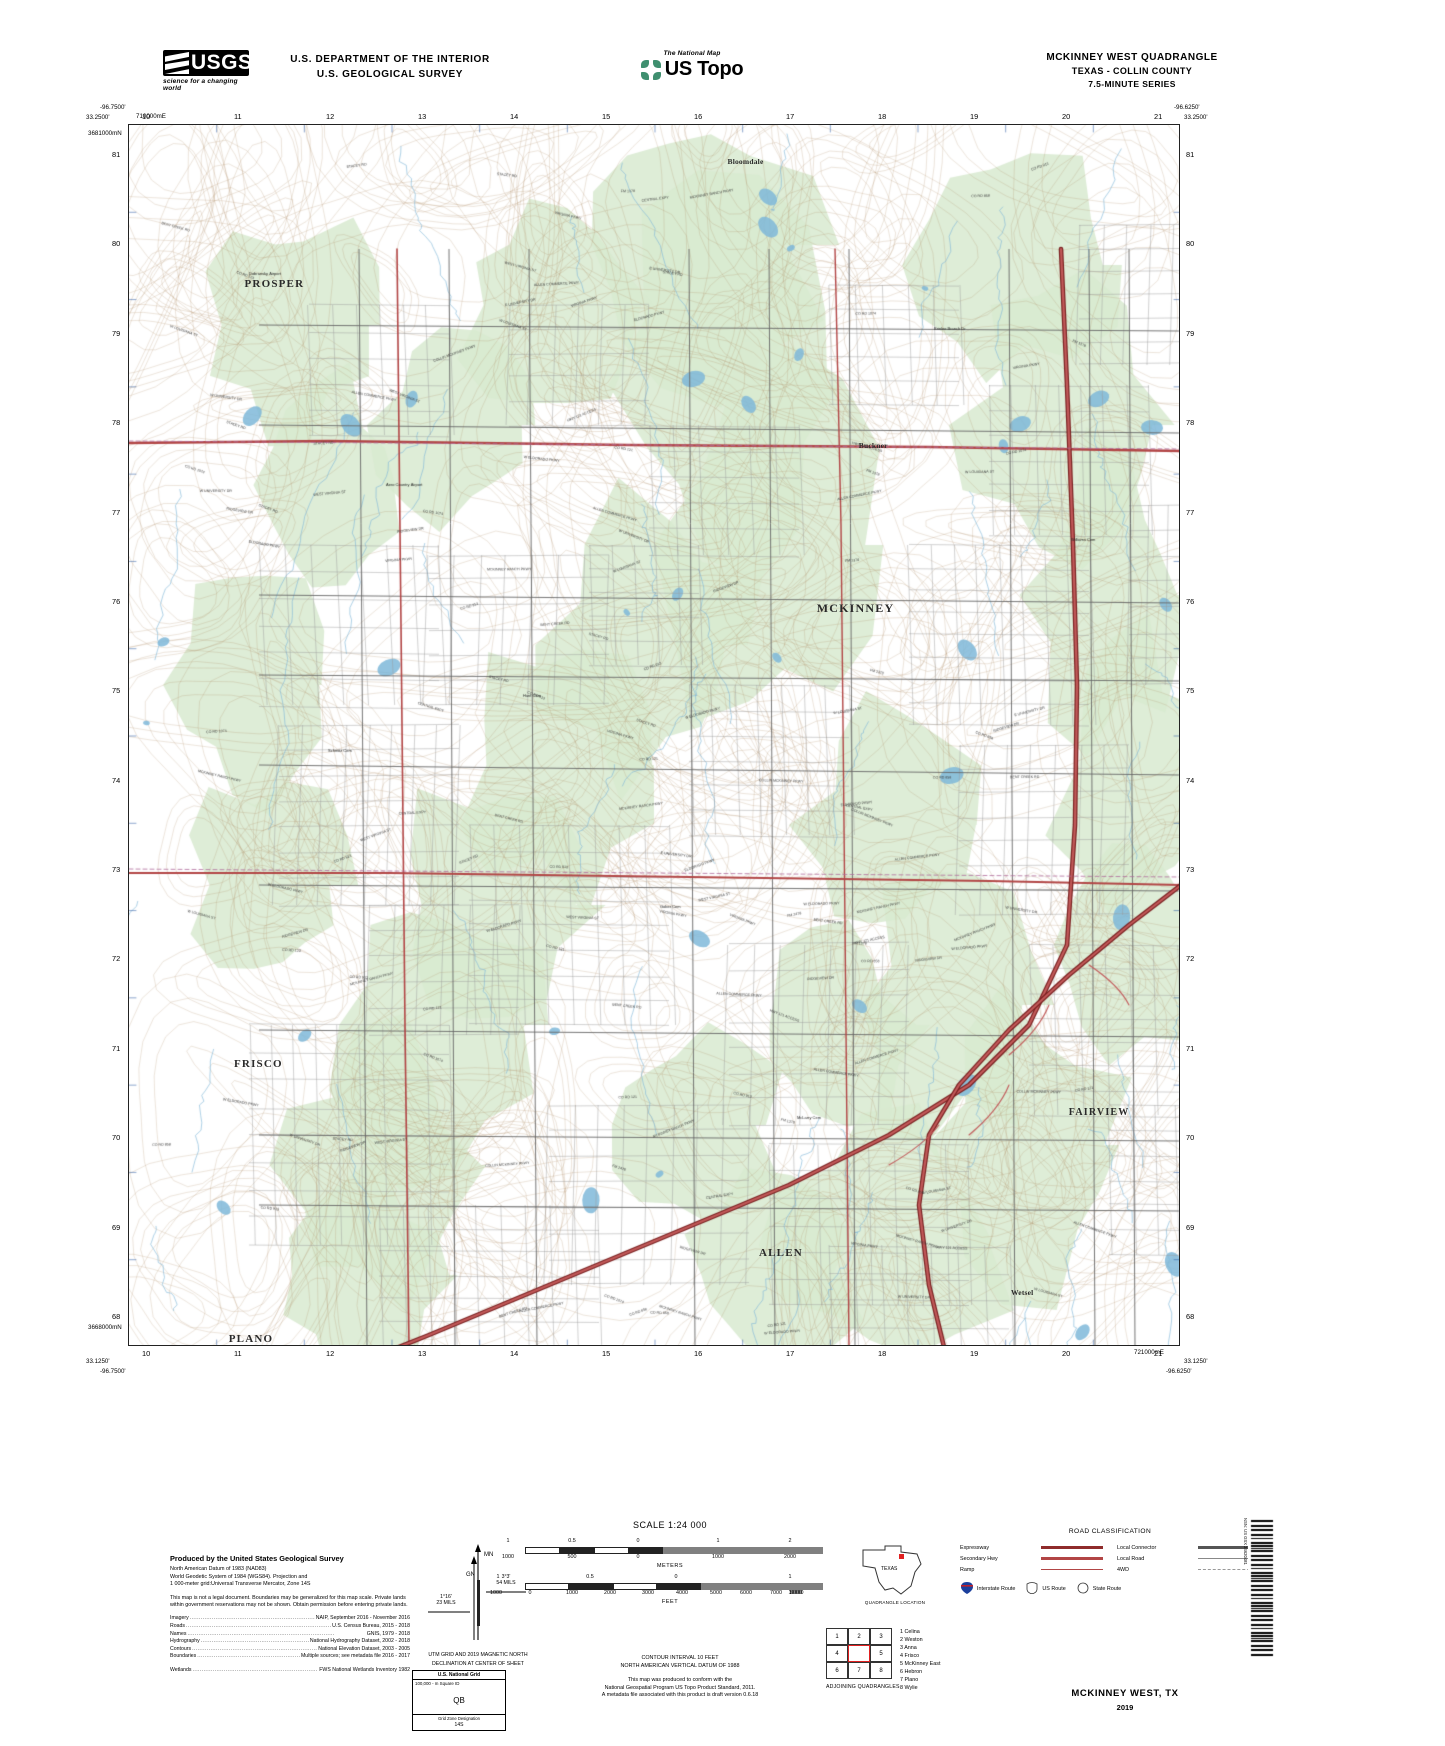  I want to click on road-class-row: Local Connector, so click(1188, 1547).